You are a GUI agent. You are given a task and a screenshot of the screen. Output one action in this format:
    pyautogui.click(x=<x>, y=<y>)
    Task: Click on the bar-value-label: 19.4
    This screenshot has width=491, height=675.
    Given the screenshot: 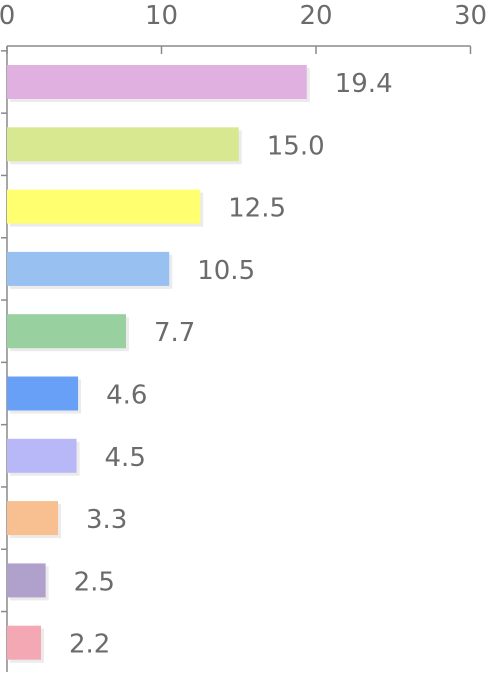 What is the action you would take?
    pyautogui.click(x=364, y=84)
    